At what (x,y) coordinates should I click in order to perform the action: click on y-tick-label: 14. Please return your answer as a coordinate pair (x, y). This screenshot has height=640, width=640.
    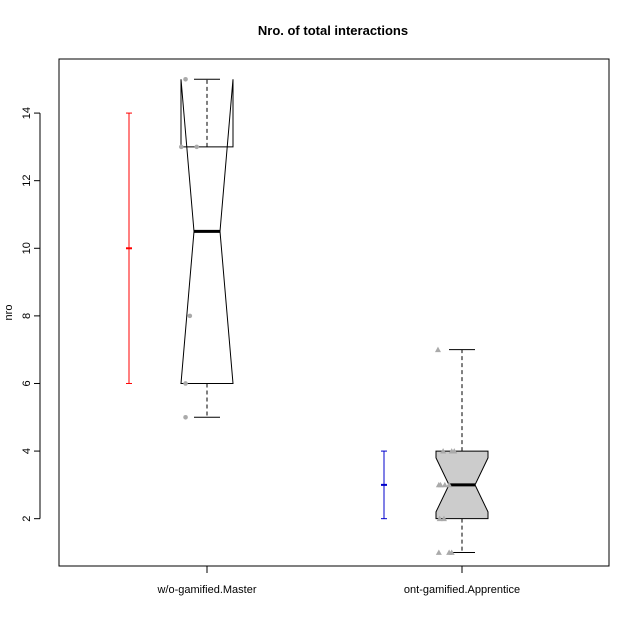
    Looking at the image, I should click on (27, 113).